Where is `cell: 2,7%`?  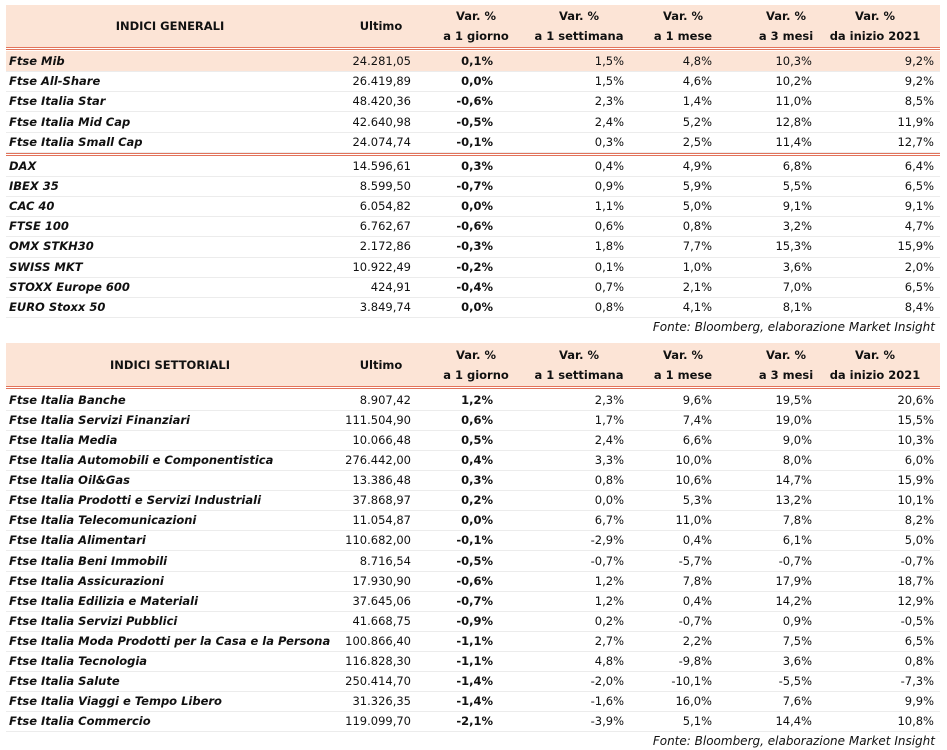 cell: 2,7% is located at coordinates (609, 640).